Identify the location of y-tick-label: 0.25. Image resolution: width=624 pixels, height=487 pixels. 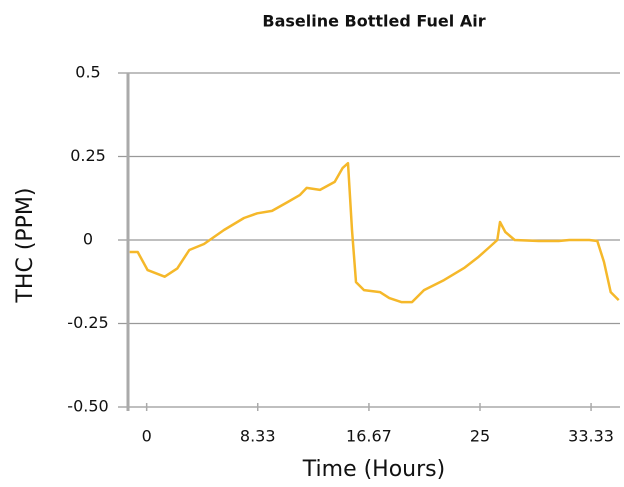
(88, 155).